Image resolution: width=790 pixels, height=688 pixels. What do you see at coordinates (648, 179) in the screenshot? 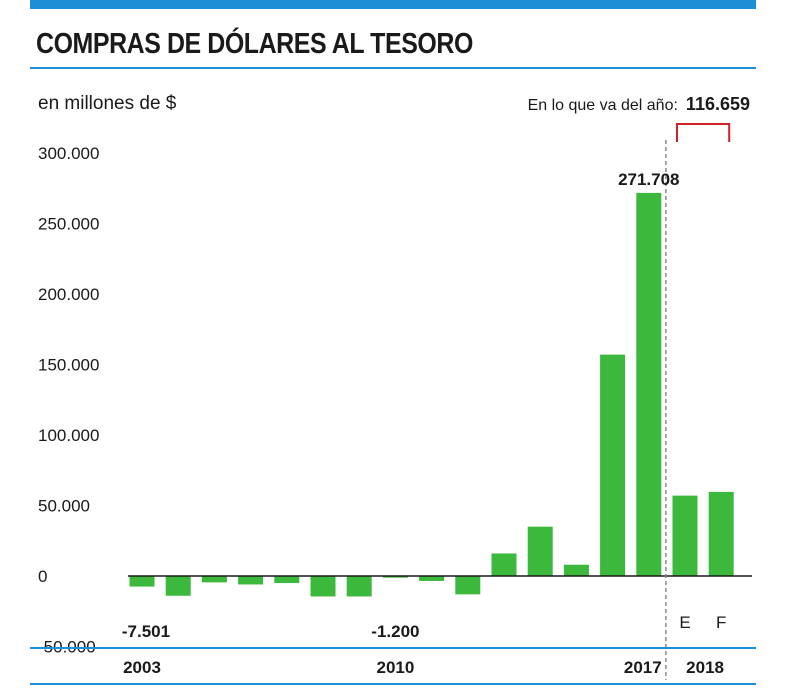
I see `data-label: 271.708` at bounding box center [648, 179].